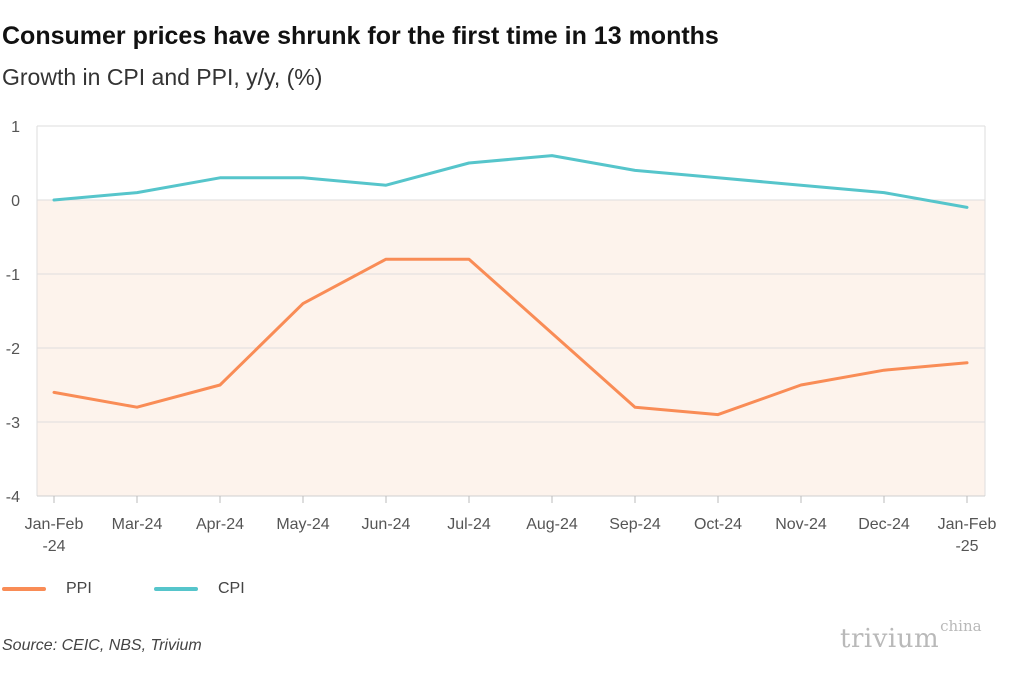 The width and height of the screenshot is (1024, 689). I want to click on legend-swatch-cpi, so click(176, 589).